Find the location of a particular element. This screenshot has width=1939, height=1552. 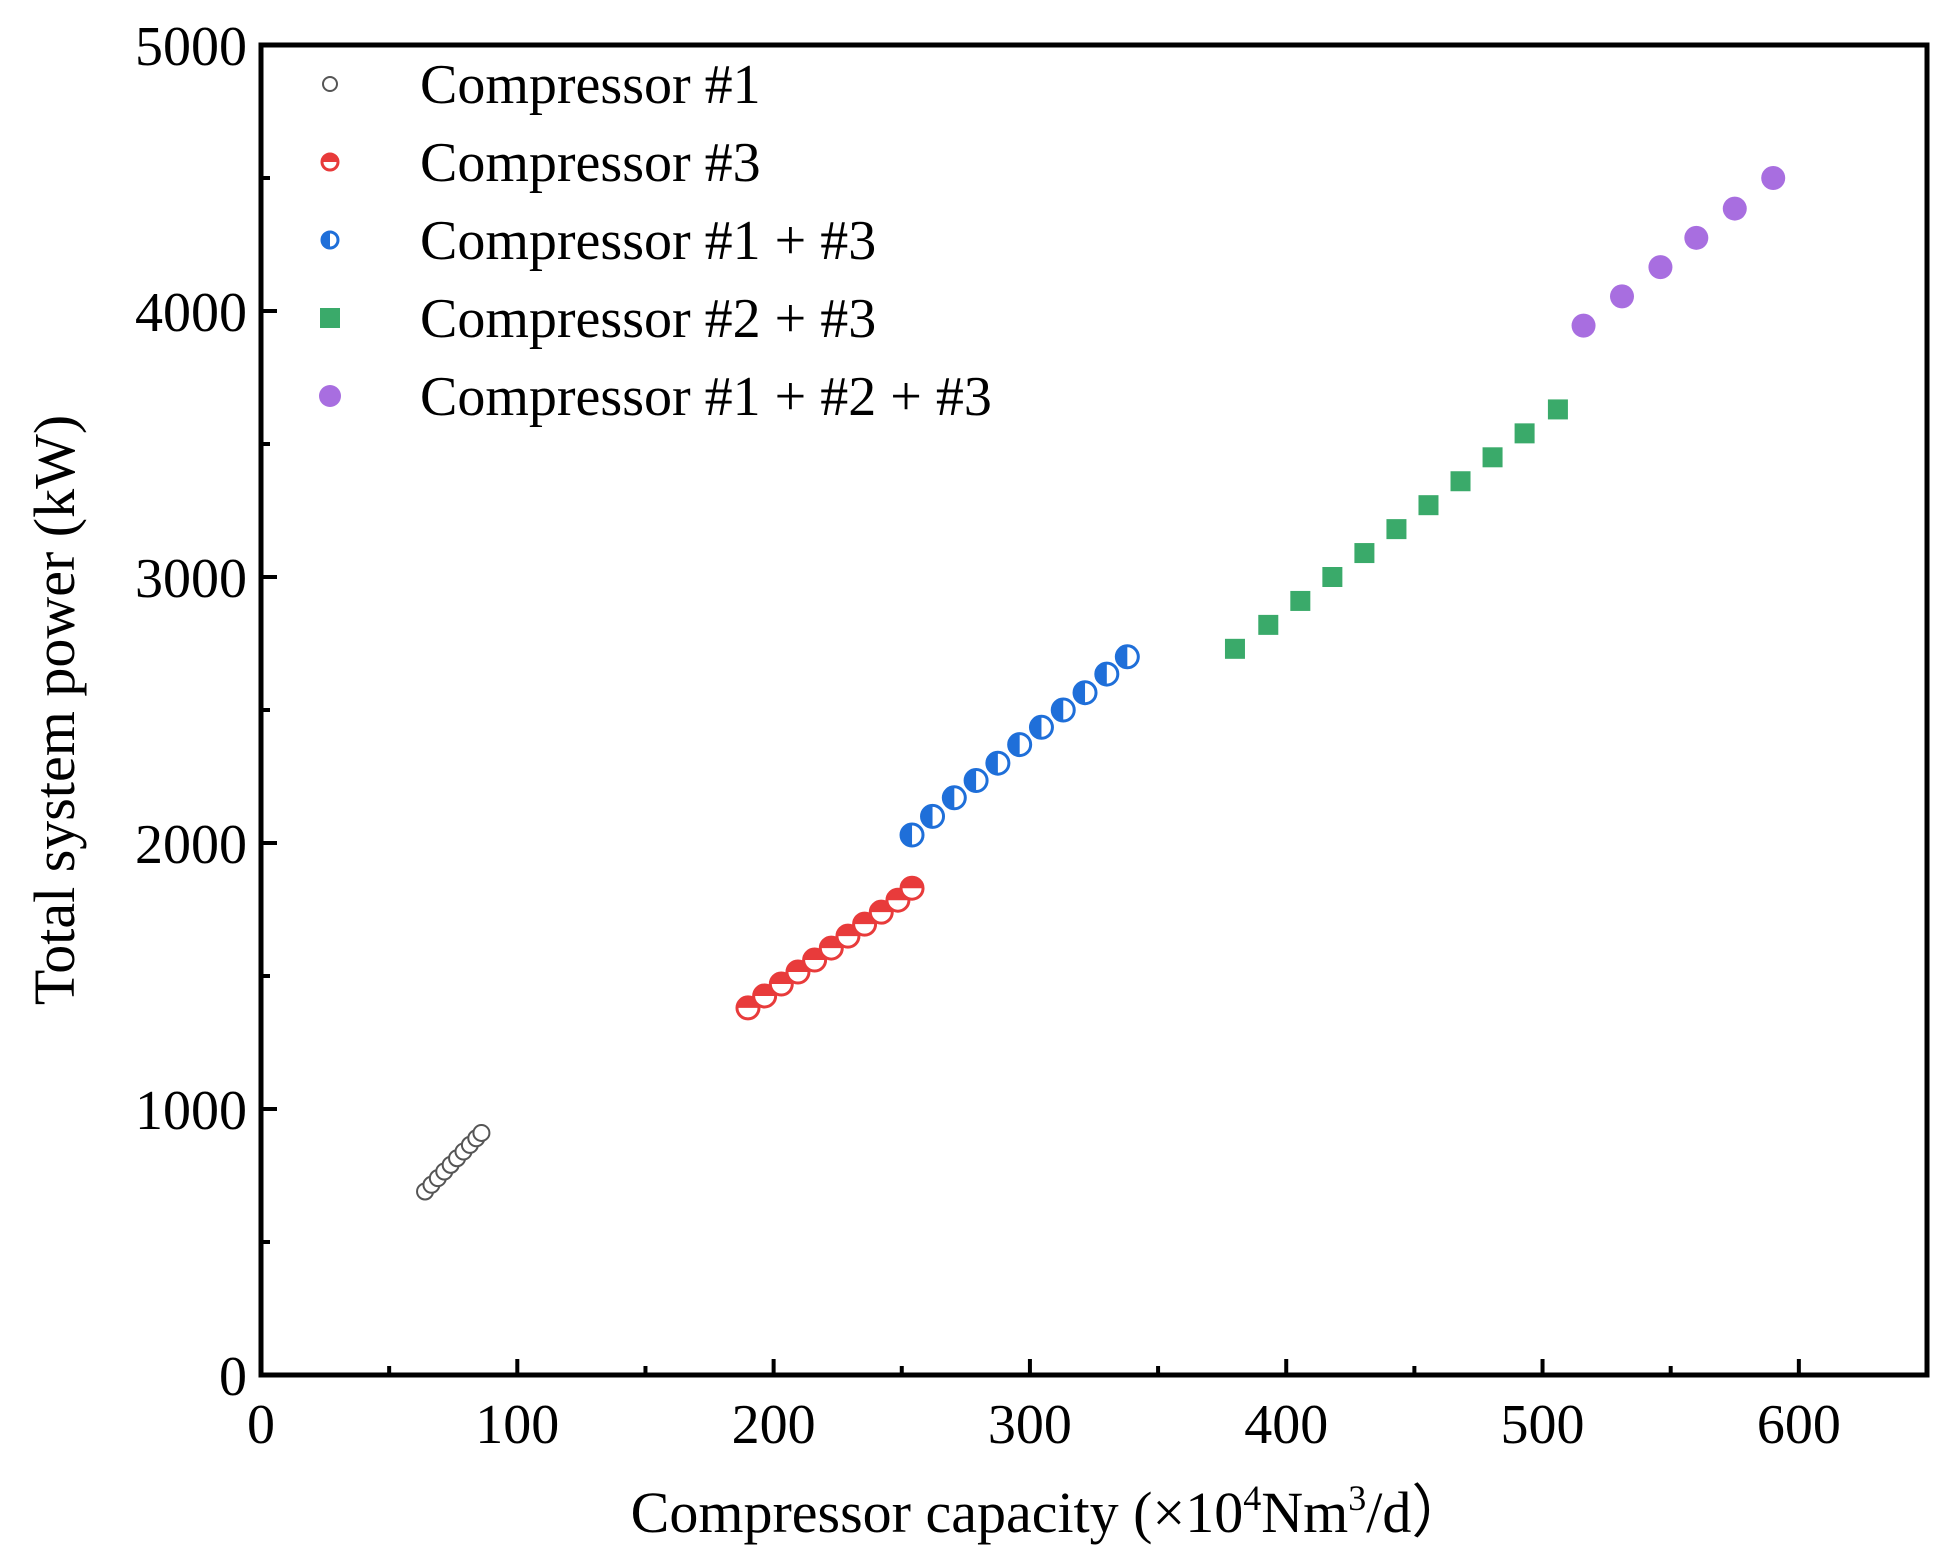

legend-item: Compressor #1 is located at coordinates (541, 85).